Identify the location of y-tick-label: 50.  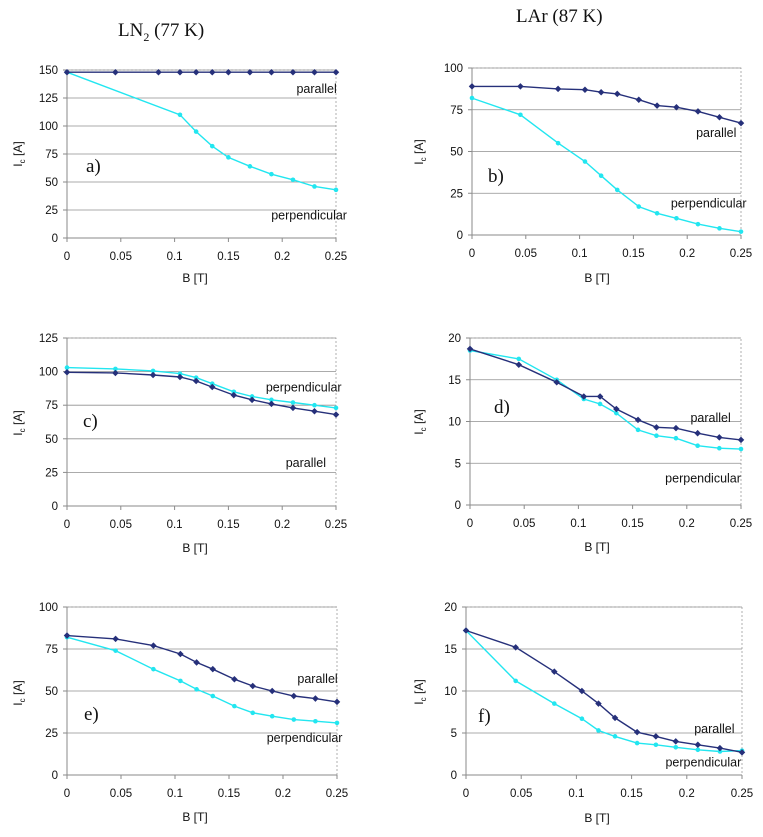
(51, 692).